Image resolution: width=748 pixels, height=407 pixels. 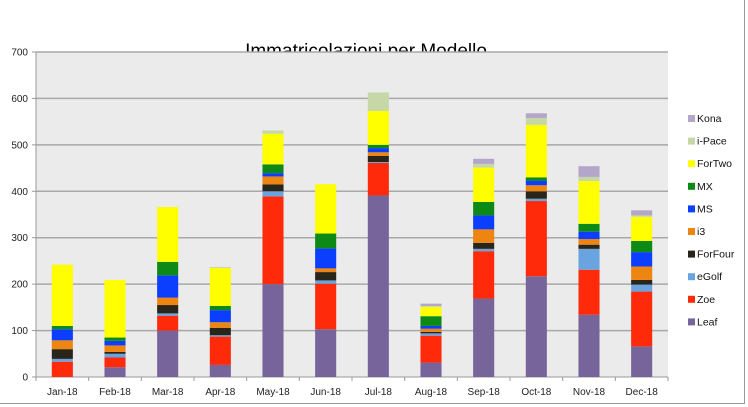 I want to click on legend-swatch-i-pace, so click(x=691, y=141).